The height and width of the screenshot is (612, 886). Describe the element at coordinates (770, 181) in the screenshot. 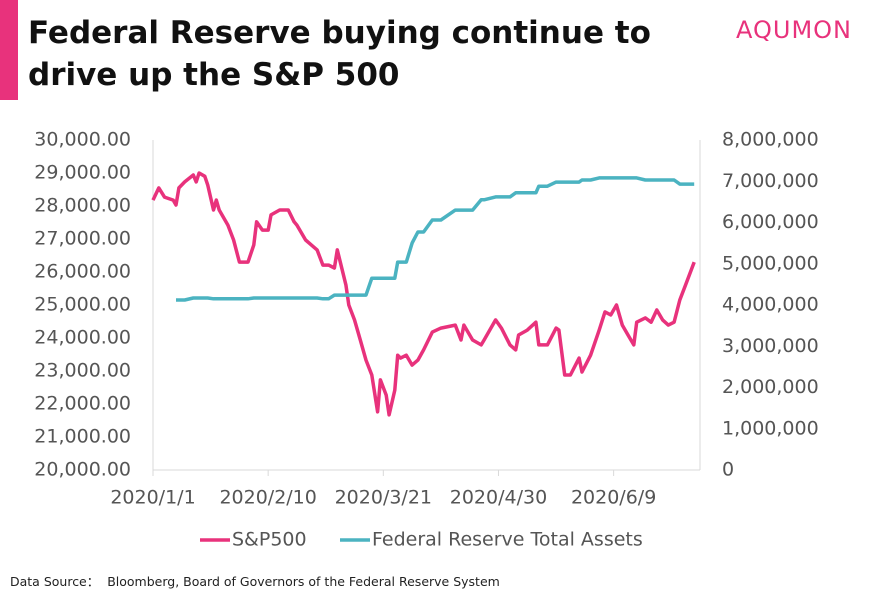

I see `y2-tick-label: 7,000,000` at that location.